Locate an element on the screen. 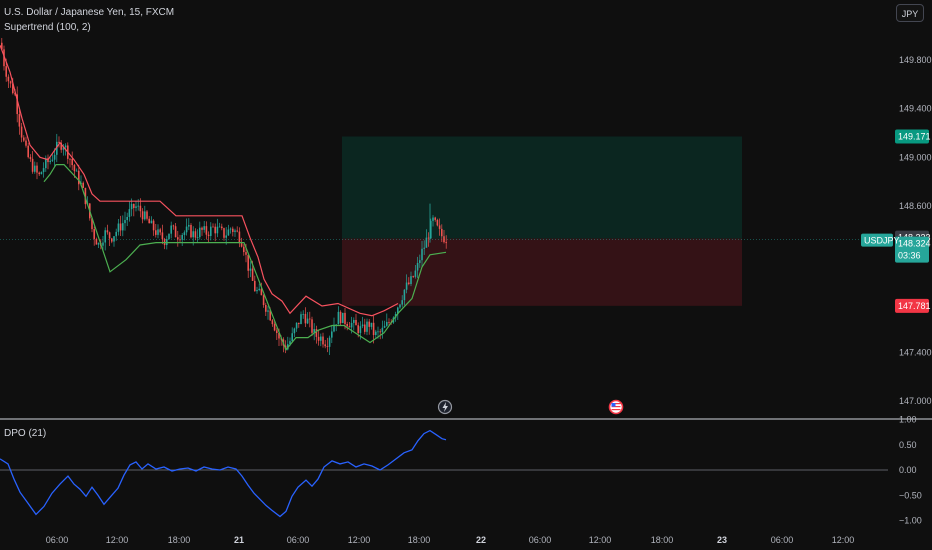 This screenshot has width=932, height=550. target-price-label: 149.171 is located at coordinates (914, 136).